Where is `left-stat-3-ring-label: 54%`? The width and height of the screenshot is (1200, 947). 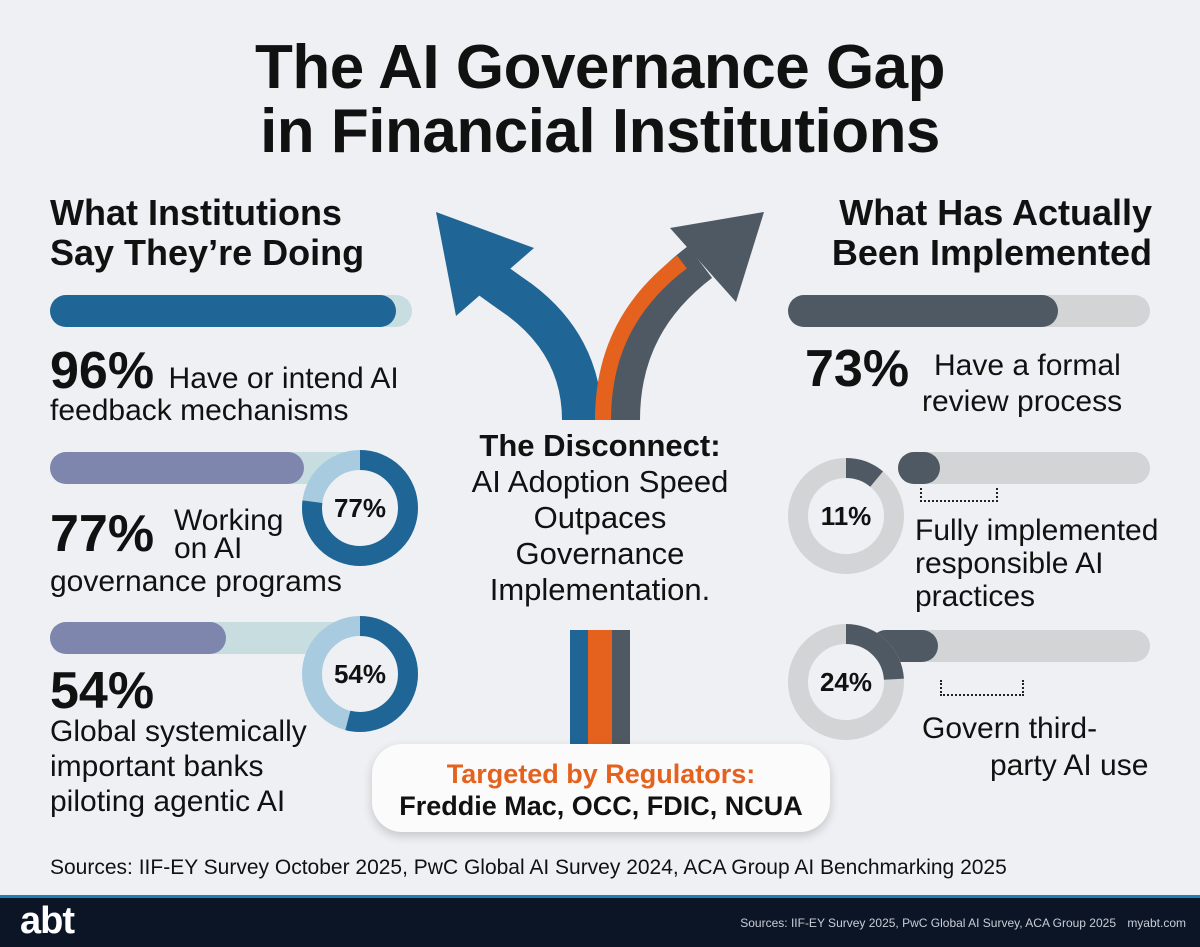 left-stat-3-ring-label: 54% is located at coordinates (360, 674).